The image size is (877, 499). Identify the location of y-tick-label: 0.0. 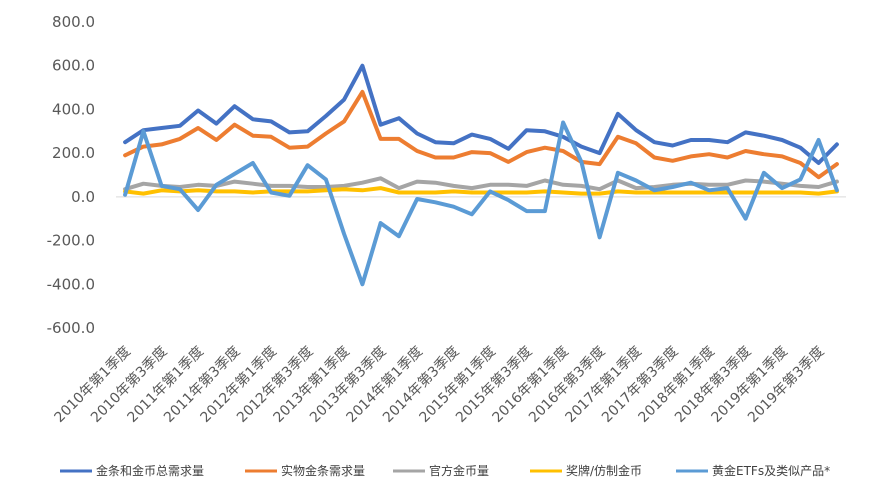
(83, 197).